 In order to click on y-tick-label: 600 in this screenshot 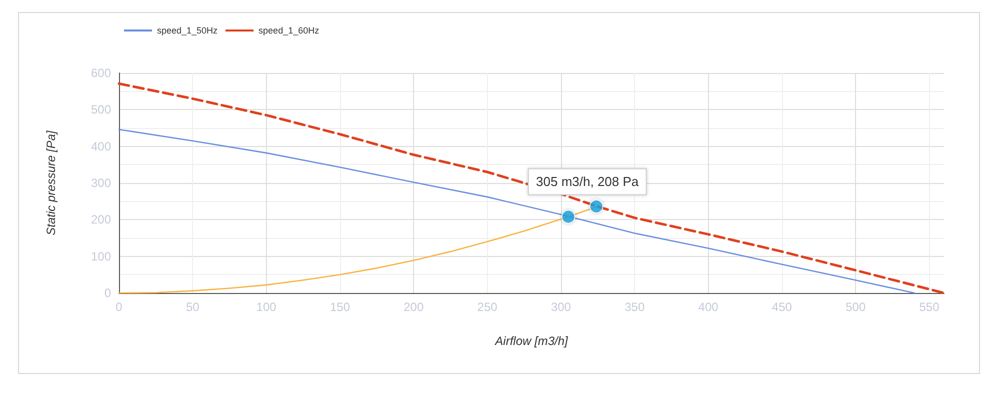, I will do `click(101, 73)`.